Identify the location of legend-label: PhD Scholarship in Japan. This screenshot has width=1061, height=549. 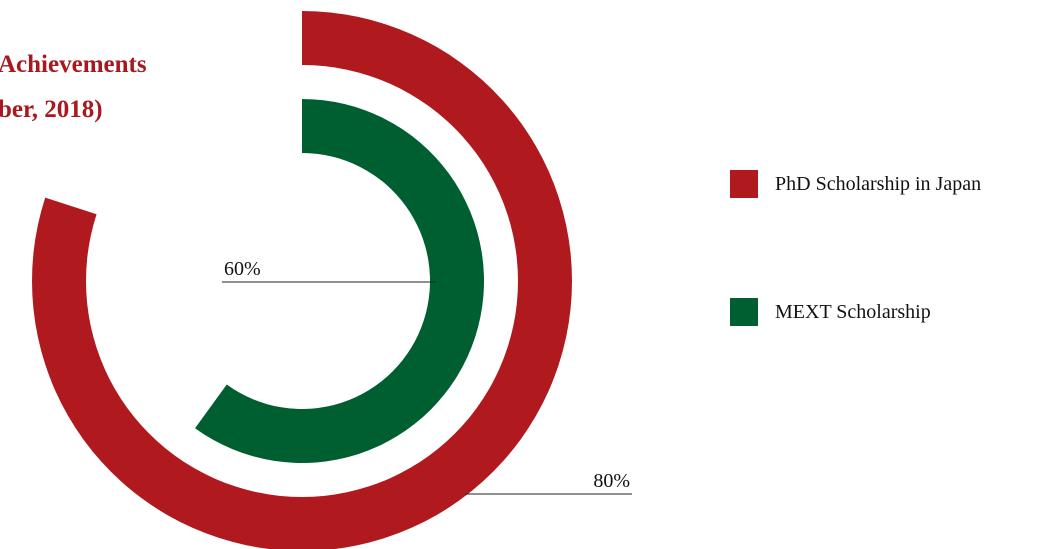
(878, 184).